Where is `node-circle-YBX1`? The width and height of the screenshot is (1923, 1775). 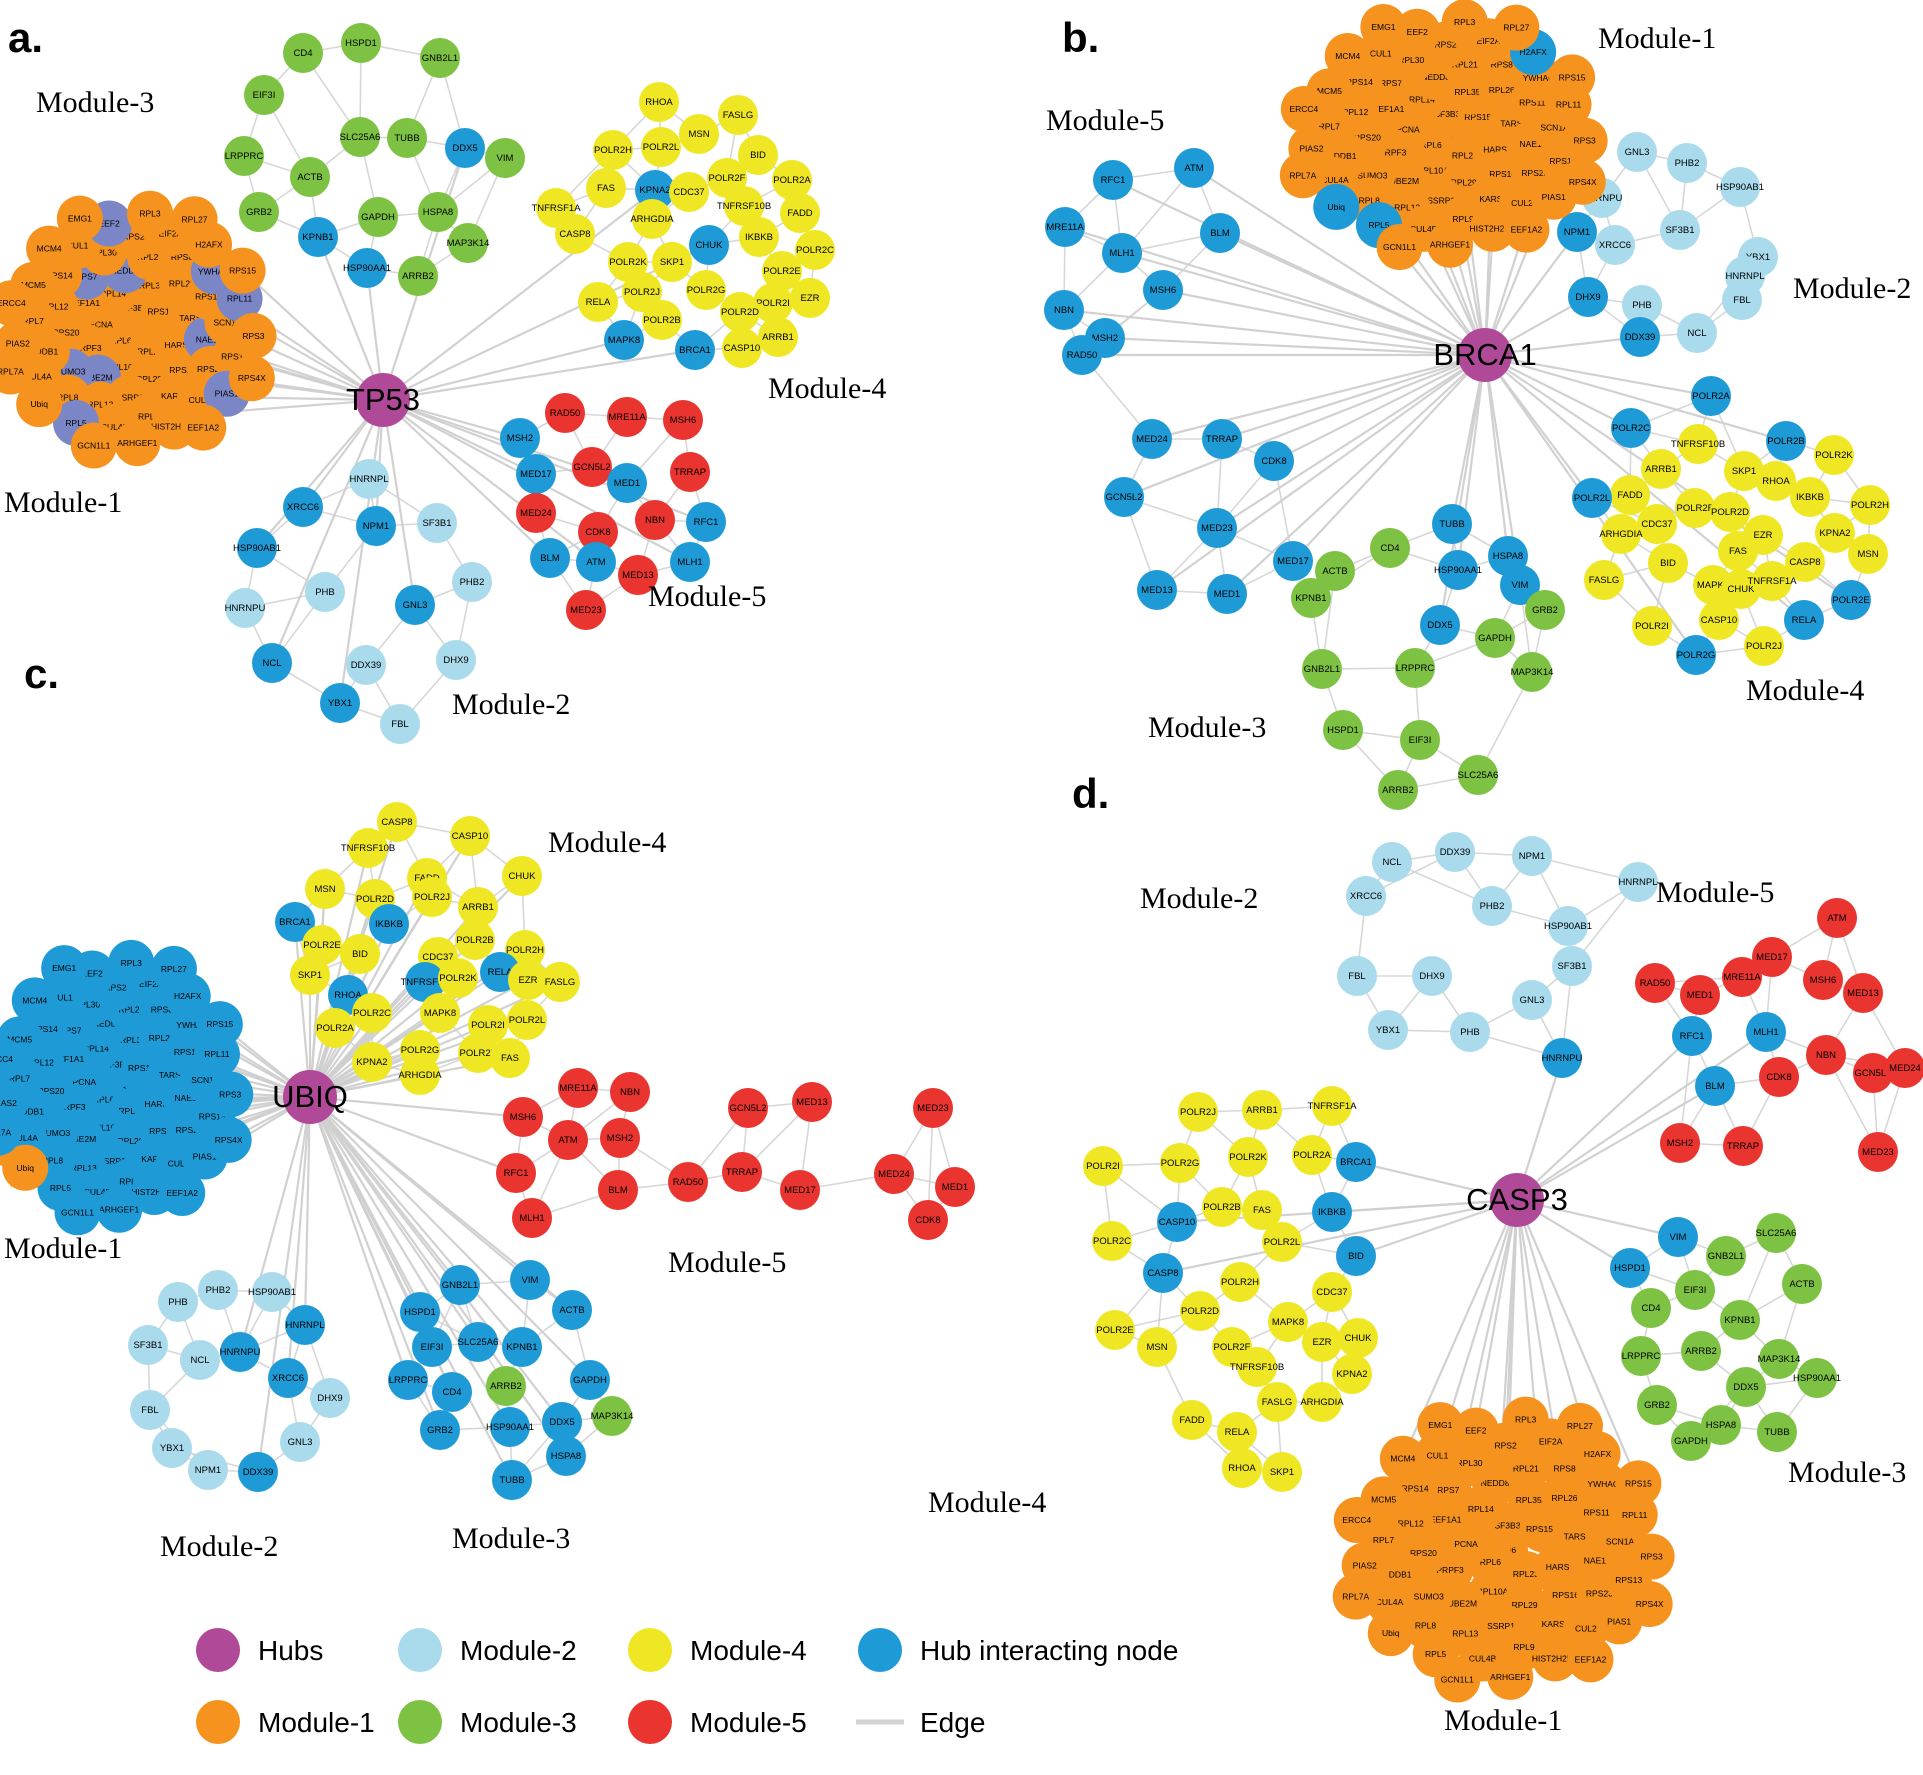
node-circle-YBX1 is located at coordinates (172, 1448).